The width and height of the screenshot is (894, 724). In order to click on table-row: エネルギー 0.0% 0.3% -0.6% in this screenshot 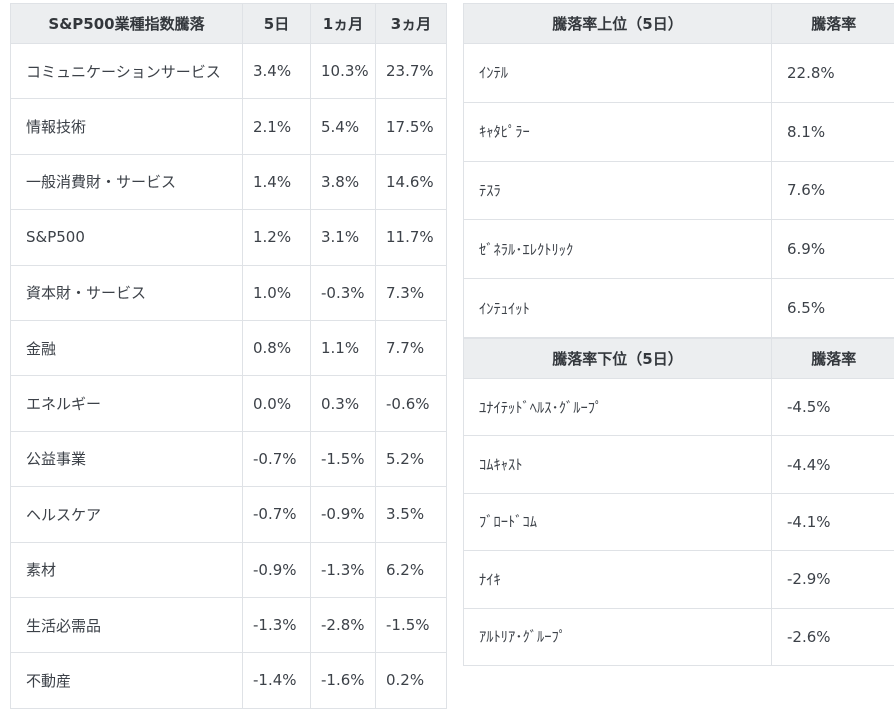, I will do `click(228, 403)`.